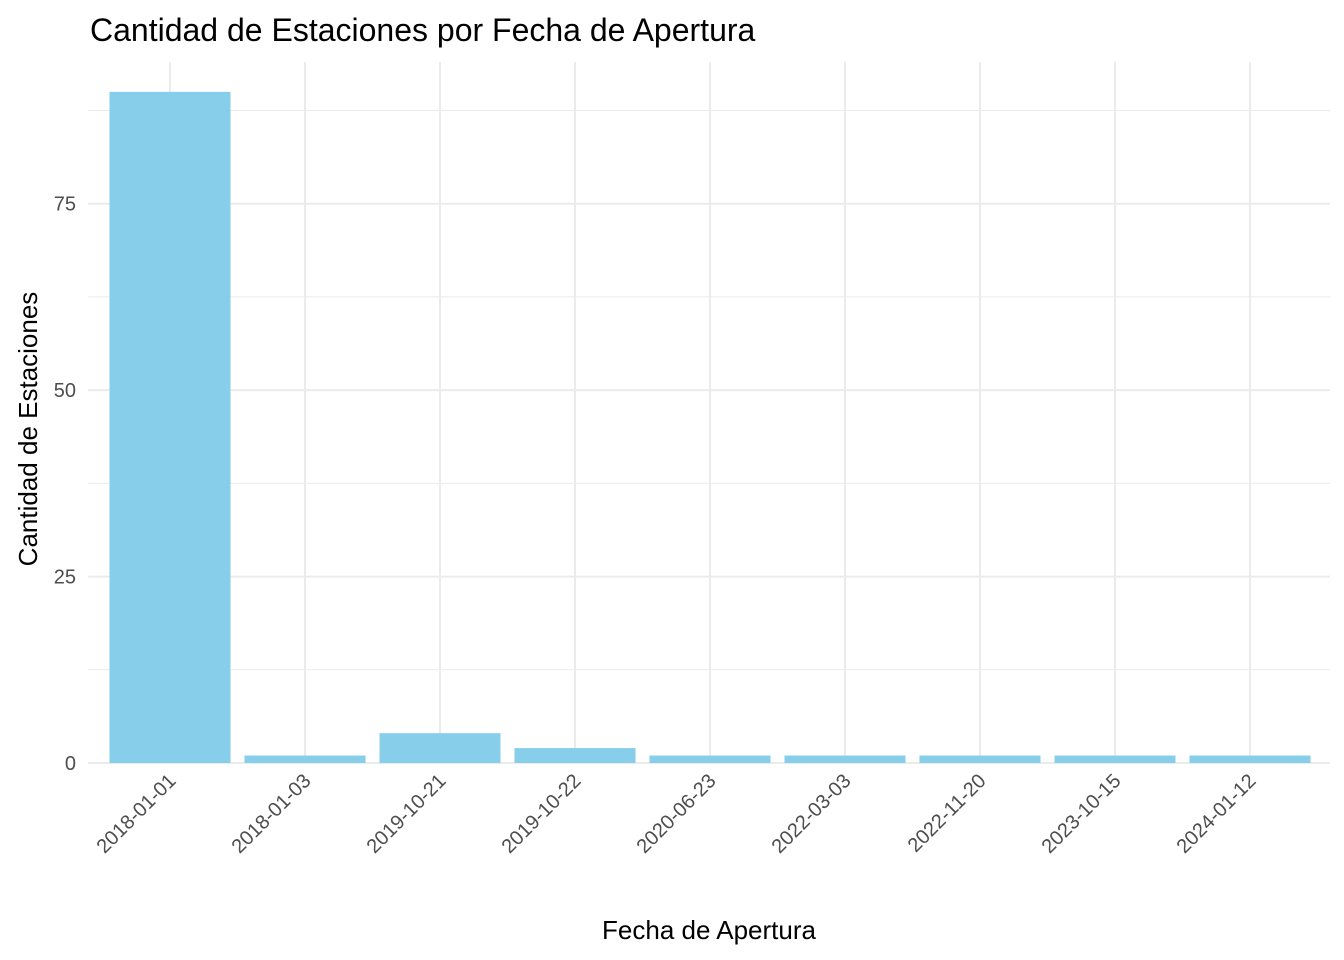 This screenshot has width=1344, height=960. Describe the element at coordinates (65, 578) in the screenshot. I see `y-tick-label: 25` at that location.